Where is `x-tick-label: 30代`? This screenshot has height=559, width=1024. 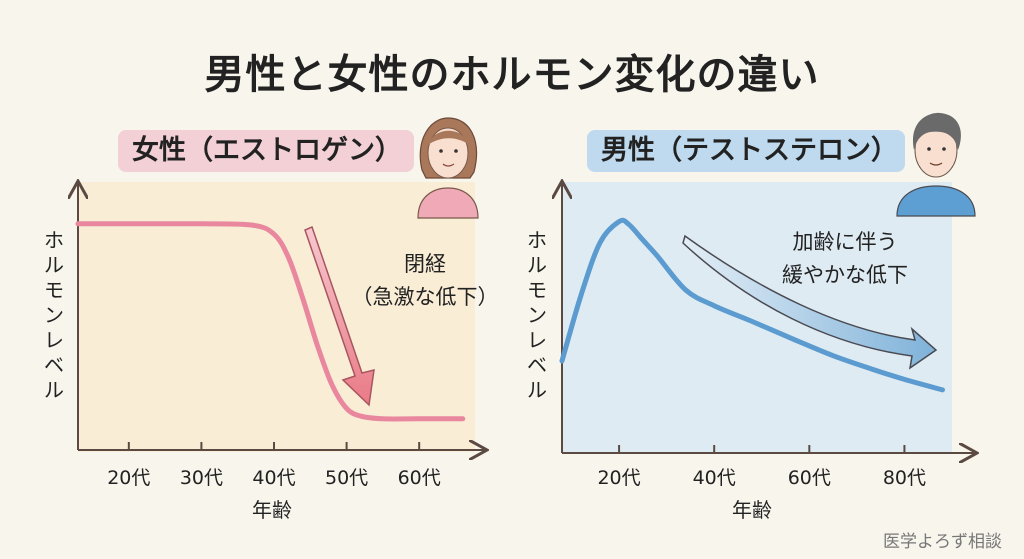
x-tick-label: 30代 is located at coordinates (201, 478).